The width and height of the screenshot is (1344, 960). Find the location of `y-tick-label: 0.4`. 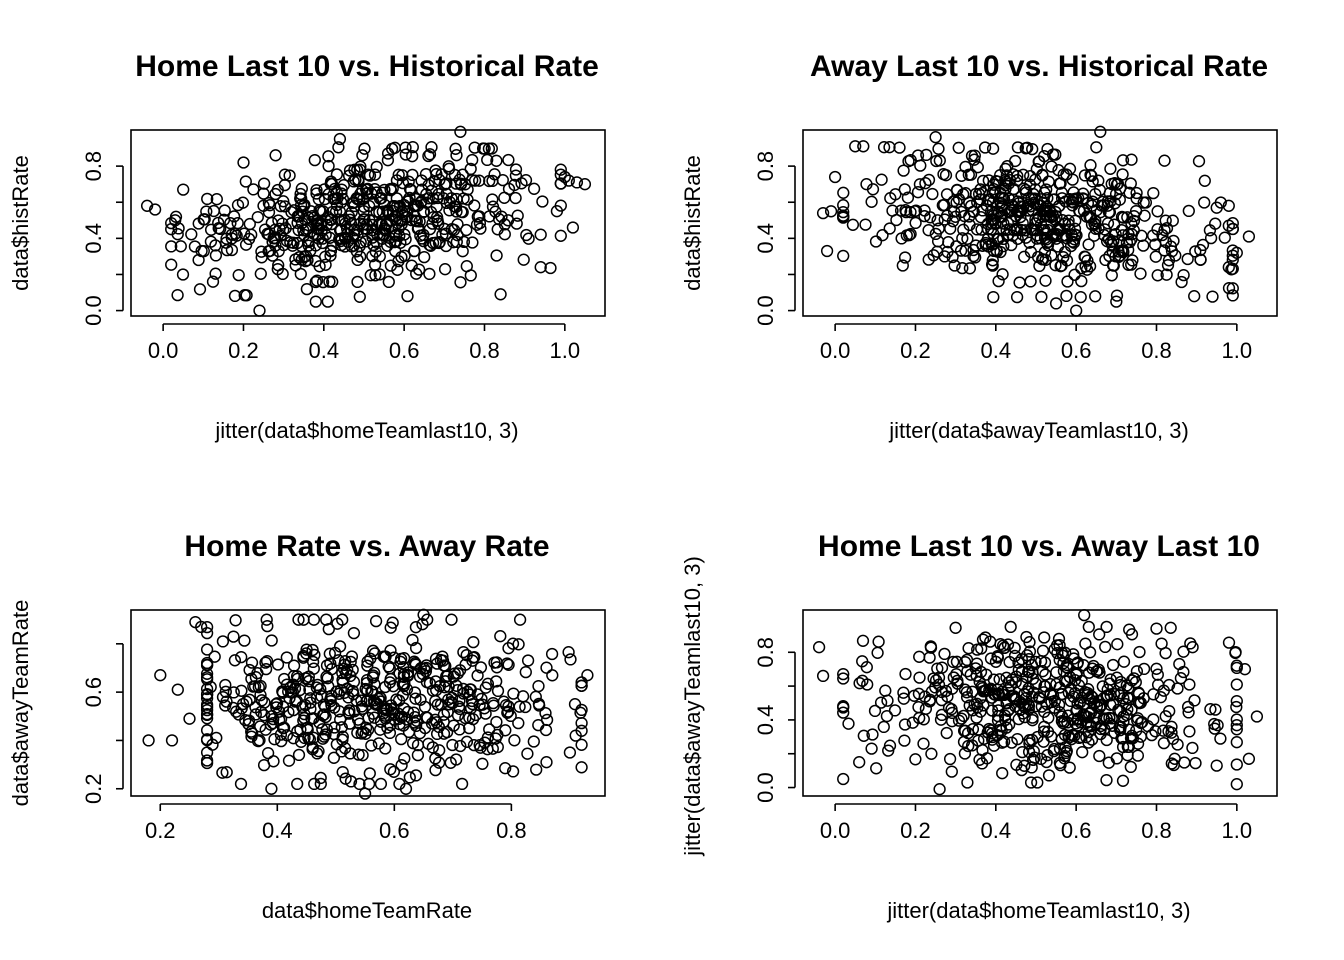

y-tick-label: 0.4 is located at coordinates (93, 238).